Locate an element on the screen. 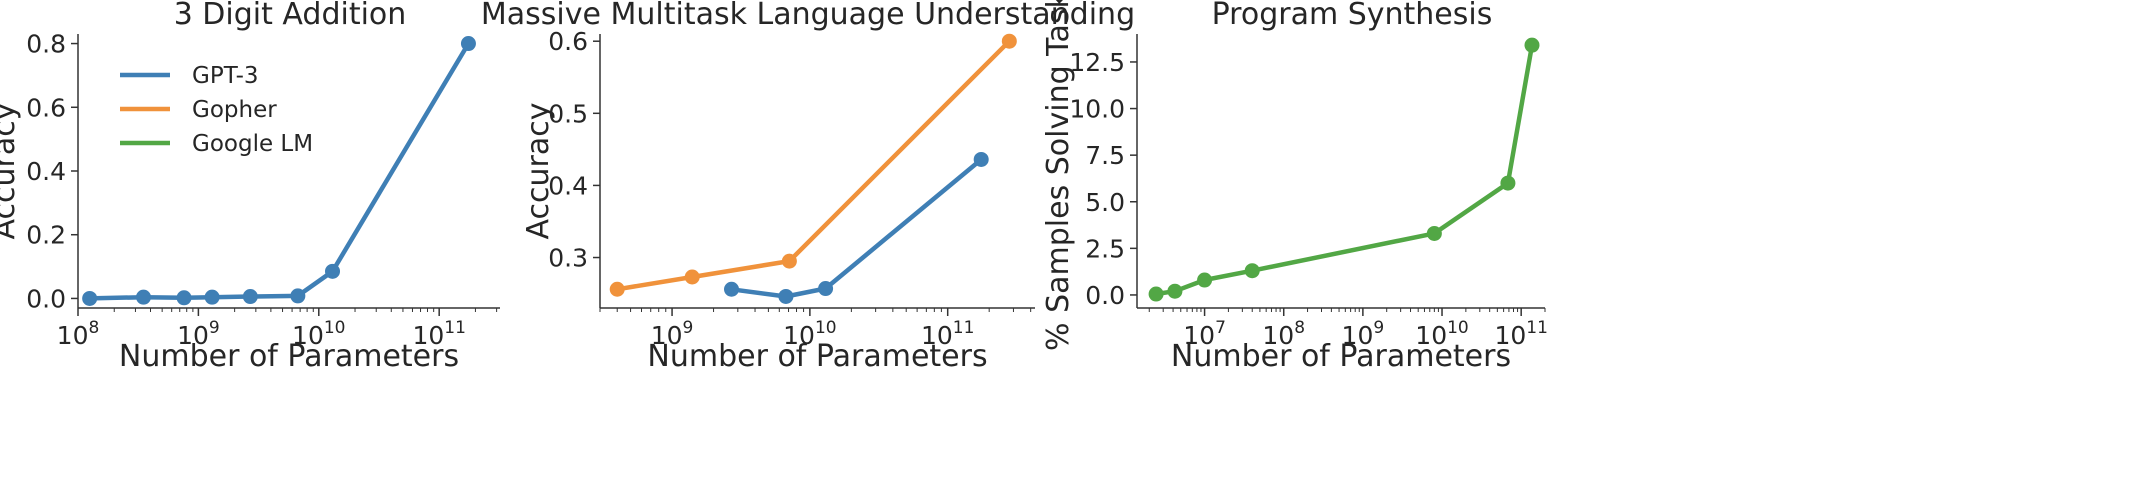 This screenshot has height=504, width=2130. y-tick-label: 10.0 is located at coordinates (1097, 109).